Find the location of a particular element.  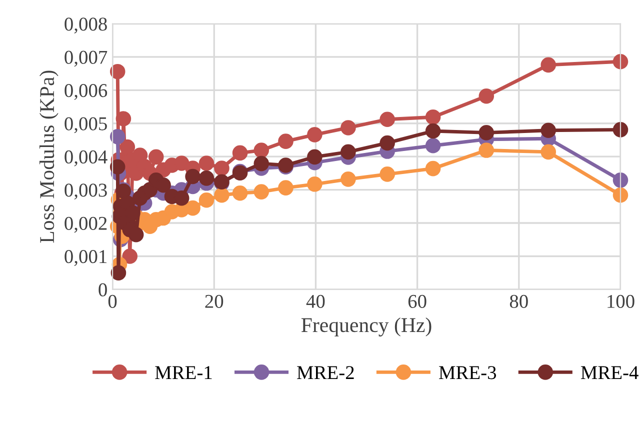

y-tick-label: 0,008 is located at coordinates (85, 26).